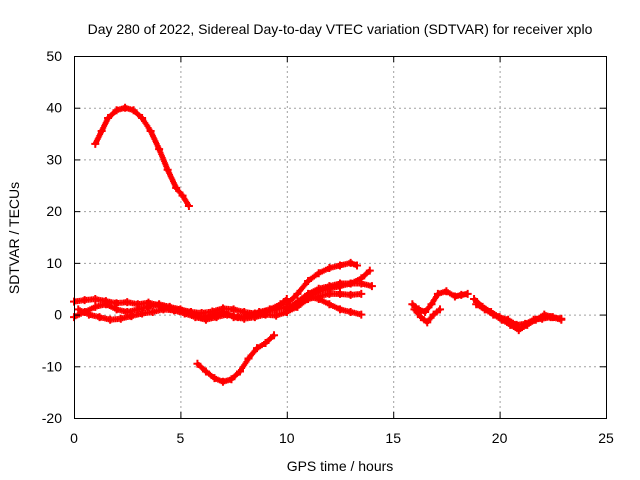 The image size is (640, 480). Describe the element at coordinates (14, 238) in the screenshot. I see `y-axis-label: SDTVAR / TECUs` at that location.